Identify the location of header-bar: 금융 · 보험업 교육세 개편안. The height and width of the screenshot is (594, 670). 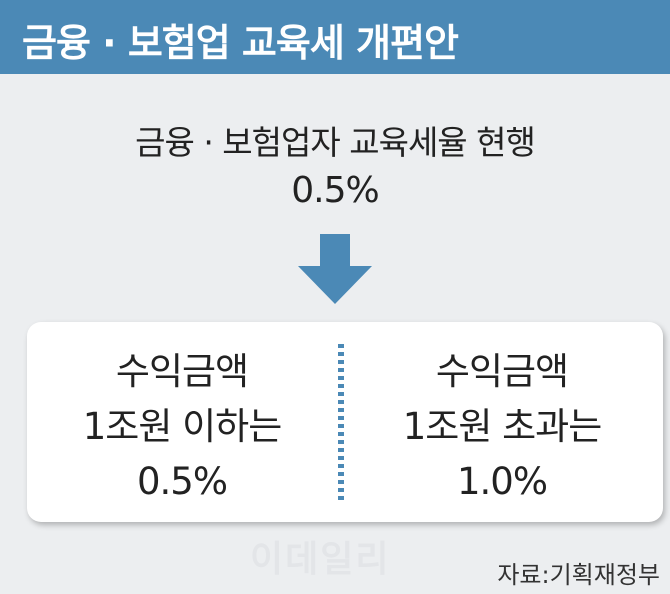
(335, 37).